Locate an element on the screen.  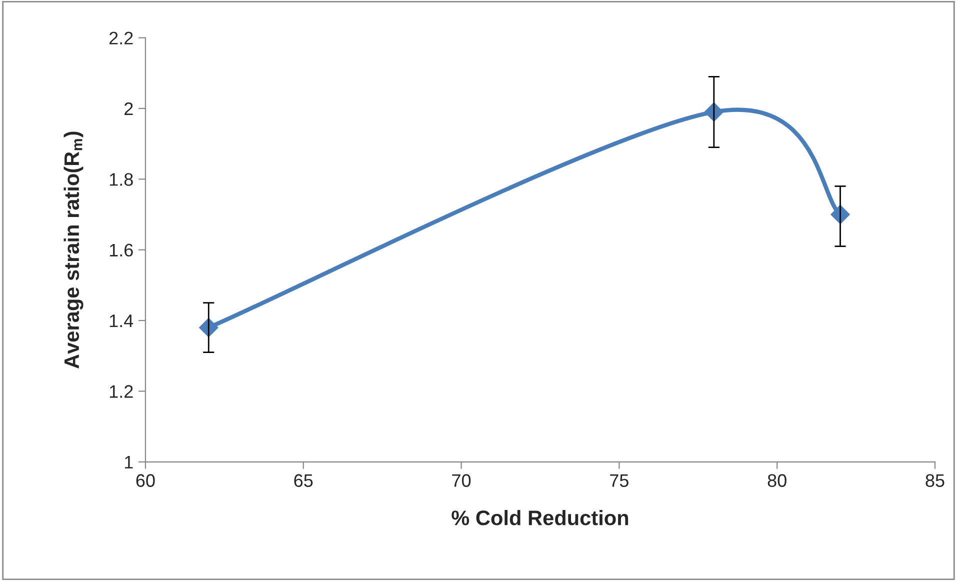
y-axis-title: Average strain ratio(R$_{m}$) is located at coordinates (74, 250).